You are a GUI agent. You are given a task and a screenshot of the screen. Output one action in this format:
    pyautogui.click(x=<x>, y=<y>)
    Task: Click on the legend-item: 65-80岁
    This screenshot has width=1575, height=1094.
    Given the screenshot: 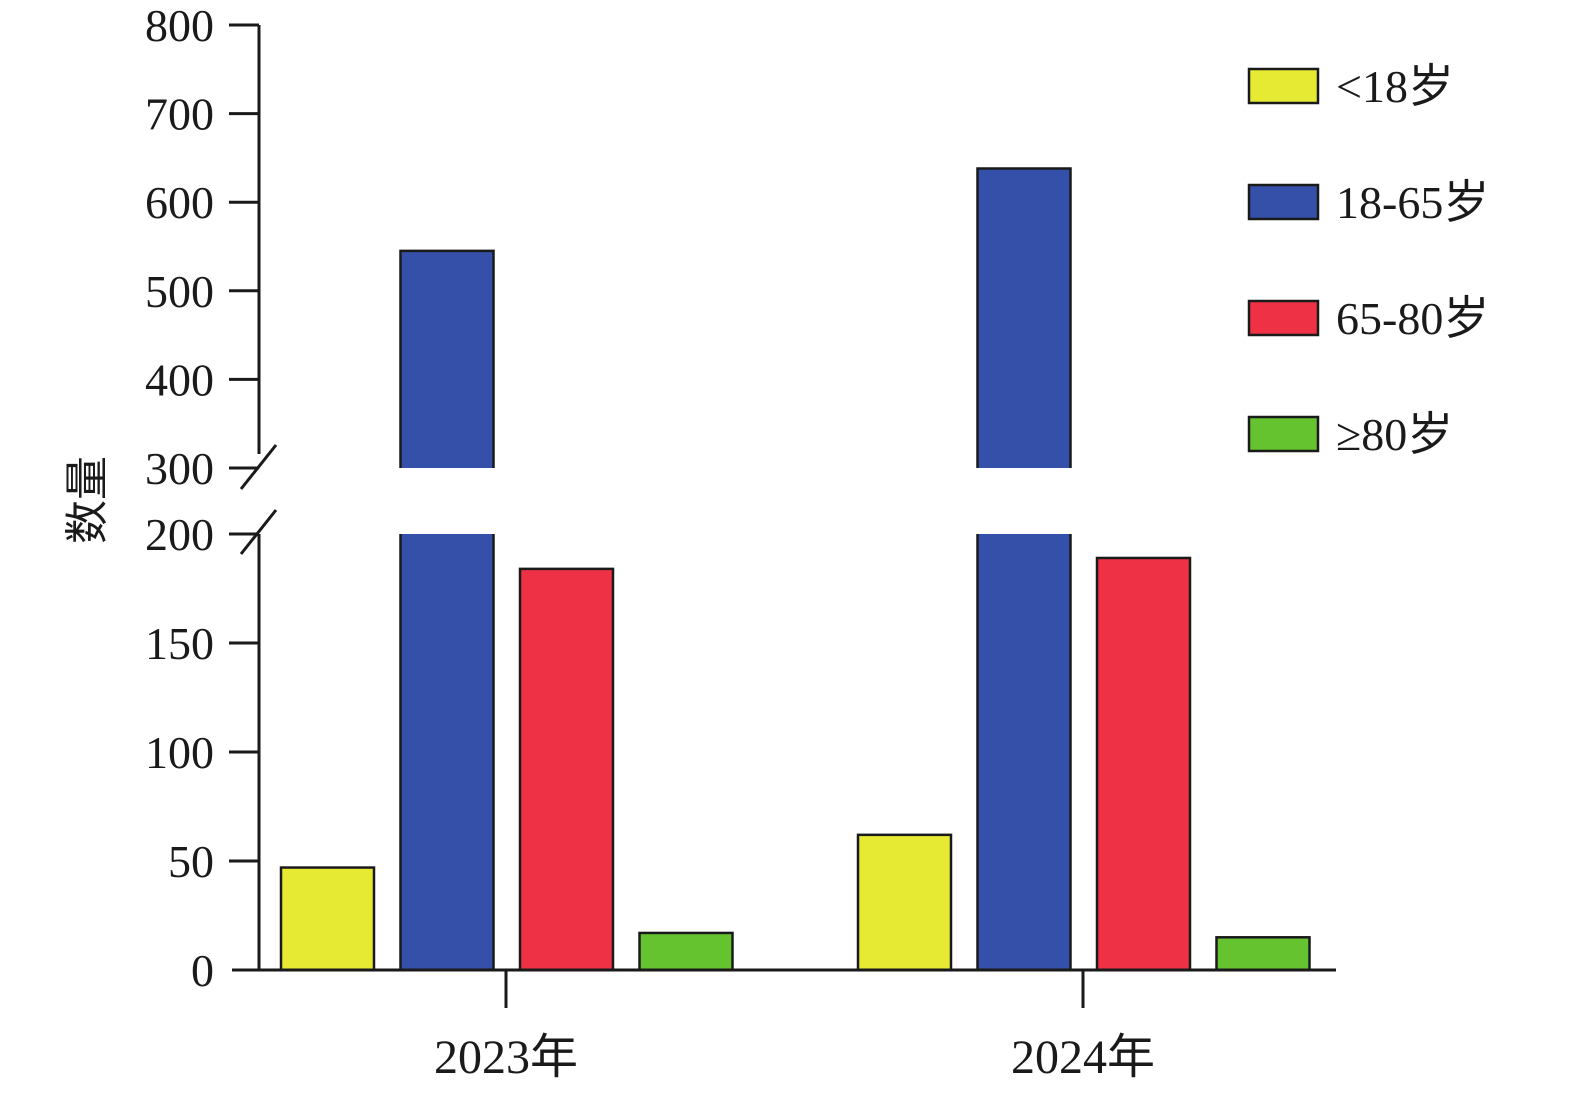 What is the action you would take?
    pyautogui.click(x=1368, y=318)
    